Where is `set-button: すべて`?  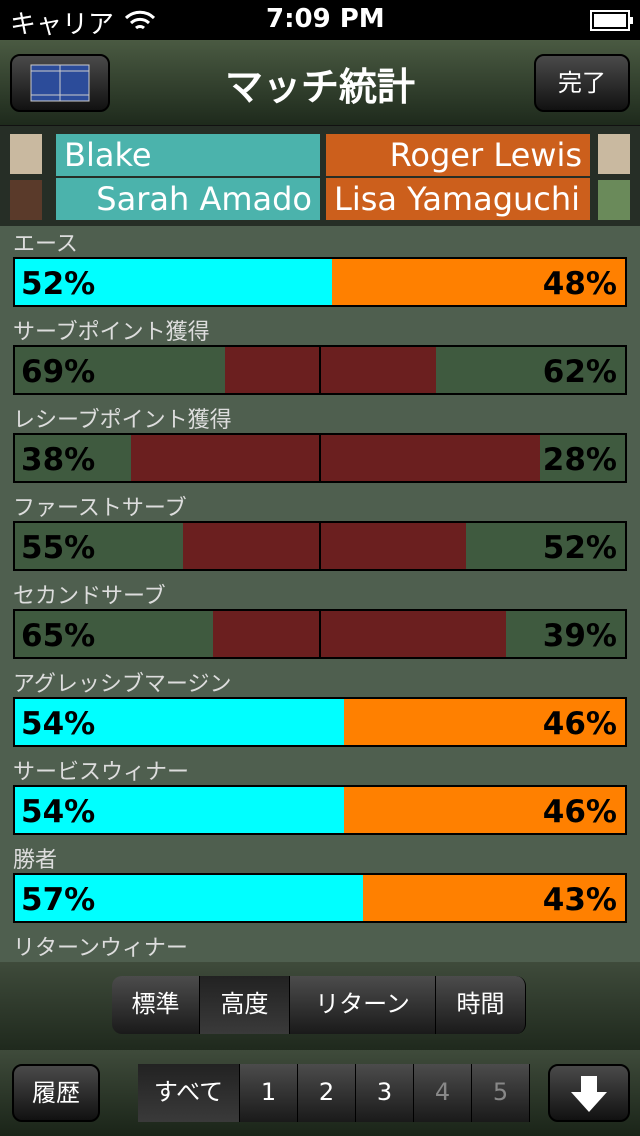 set-button: すべて is located at coordinates (189, 1093).